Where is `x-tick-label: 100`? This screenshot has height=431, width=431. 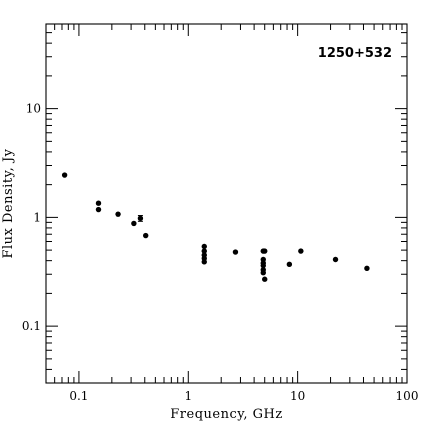 x-tick-label: 100 is located at coordinates (407, 396).